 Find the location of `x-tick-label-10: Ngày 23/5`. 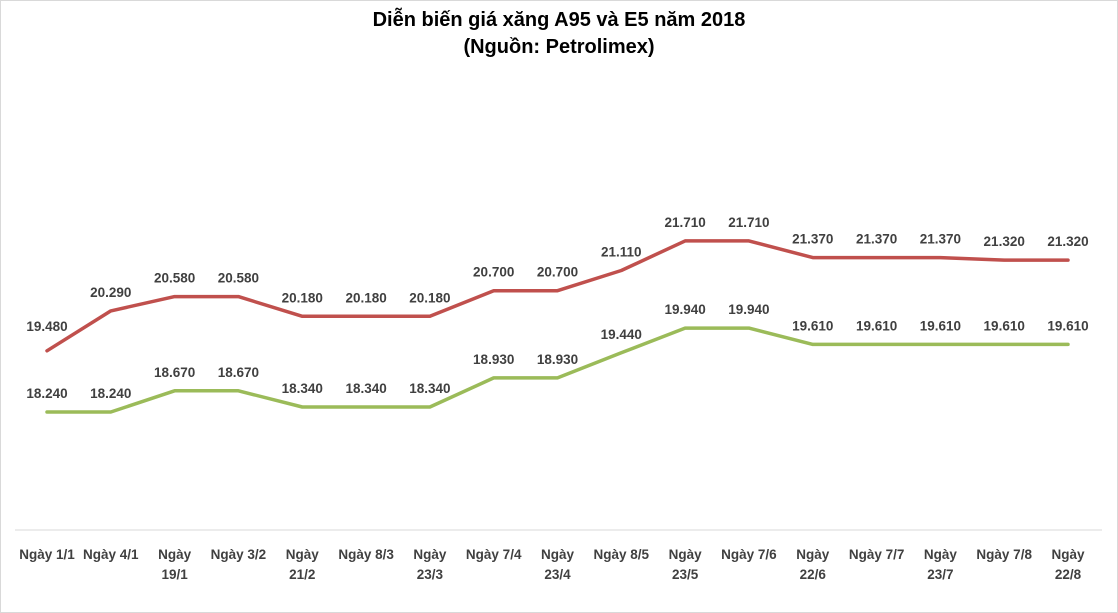

x-tick-label-10: Ngày 23/5 is located at coordinates (686, 564).